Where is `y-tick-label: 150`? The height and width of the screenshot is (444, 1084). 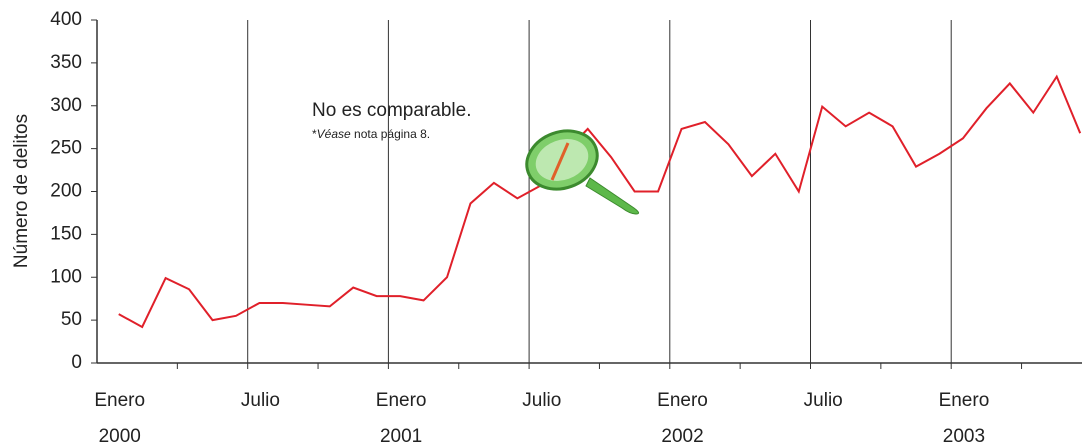 y-tick-label: 150 is located at coordinates (66, 233).